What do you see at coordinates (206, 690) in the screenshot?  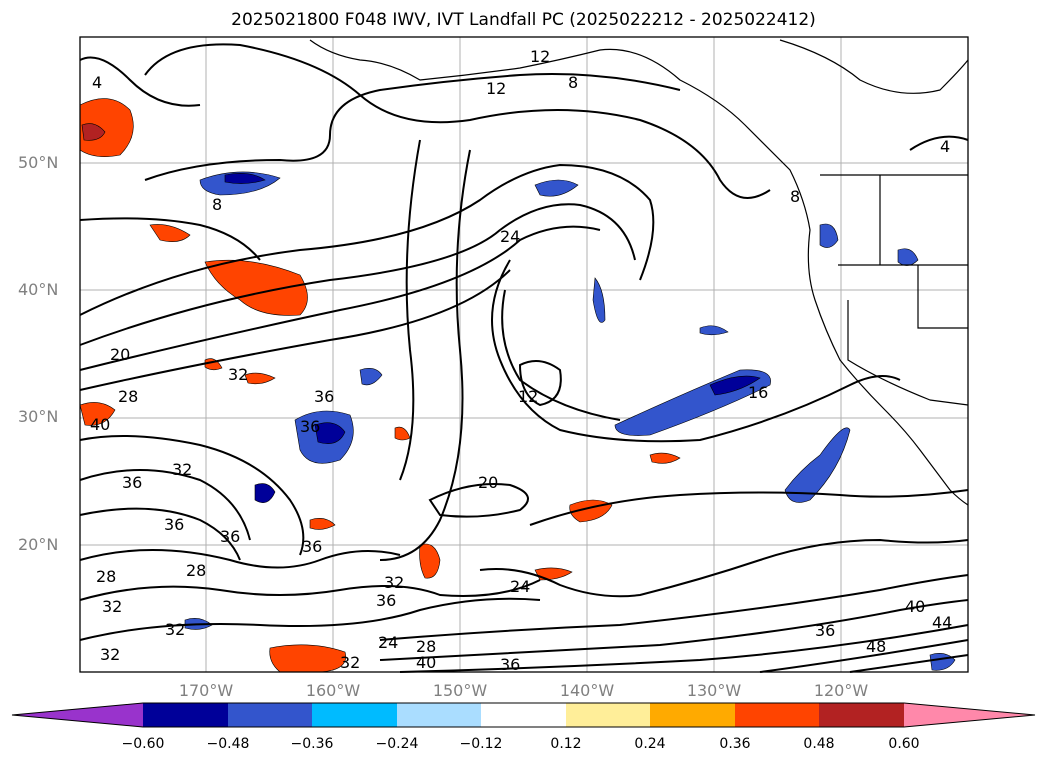 I see `lon-label: 170°W` at bounding box center [206, 690].